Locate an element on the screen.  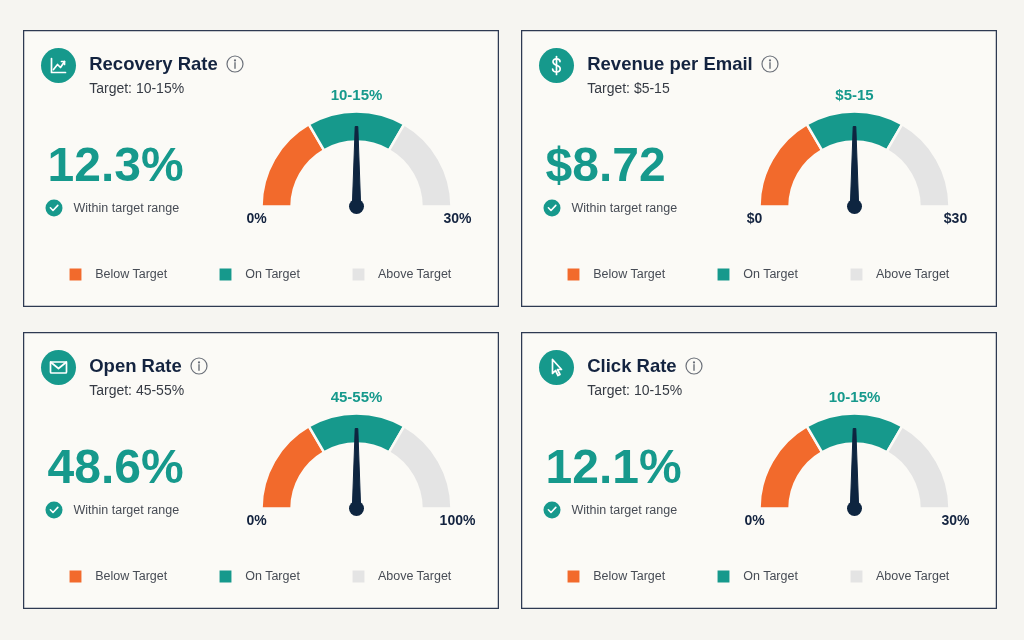
chart-title: Recovery Rate is located at coordinates (153, 64).